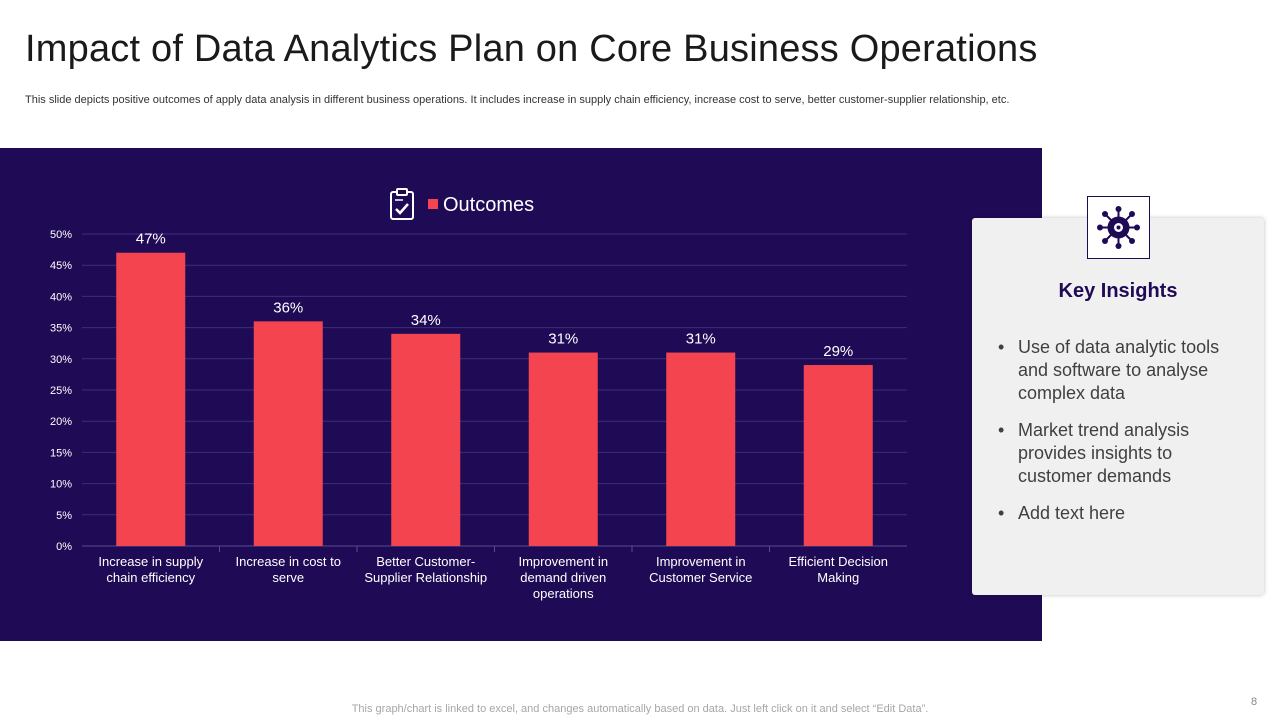 The image size is (1280, 720). Describe the element at coordinates (61, 266) in the screenshot. I see `y-tick-label: 45%` at that location.